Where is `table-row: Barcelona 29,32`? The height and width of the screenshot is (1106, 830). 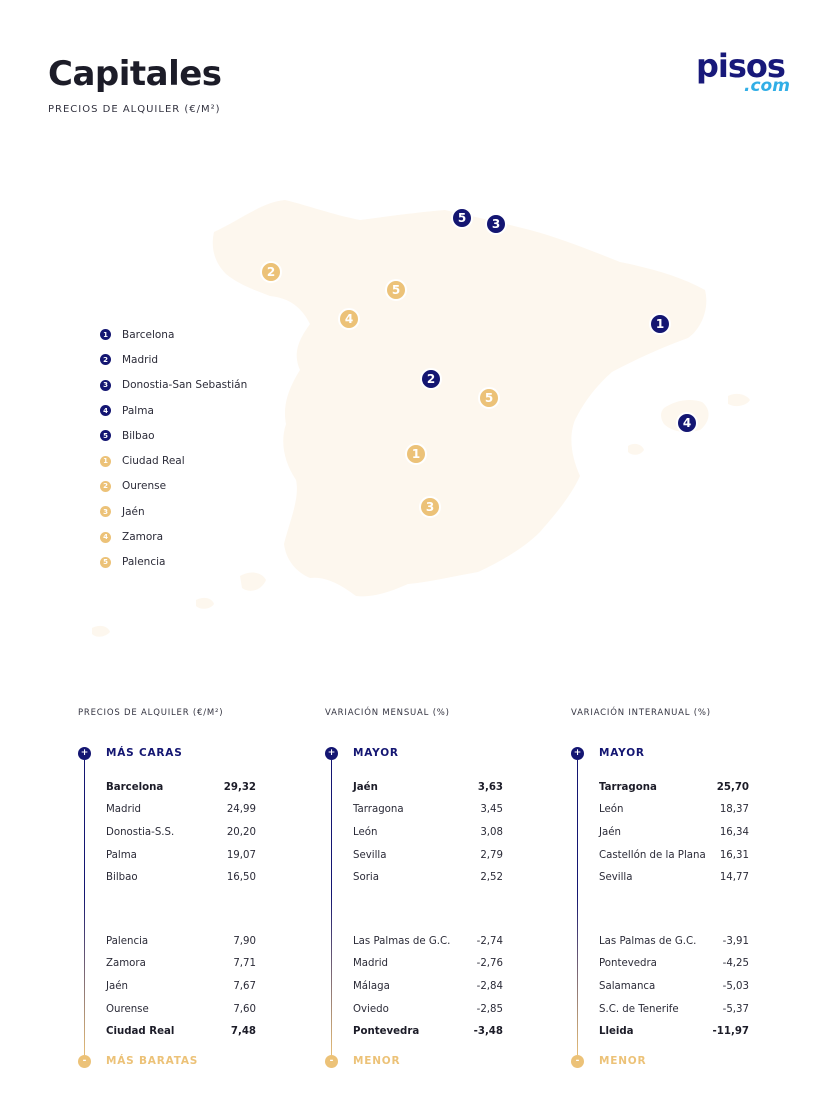
table-row: Barcelona 29,32 is located at coordinates (181, 787).